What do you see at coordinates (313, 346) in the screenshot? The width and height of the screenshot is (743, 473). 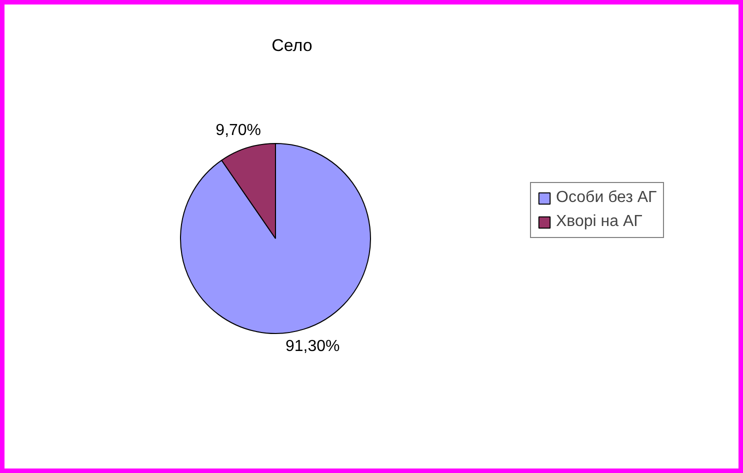 I see `data-label: 91,30%` at bounding box center [313, 346].